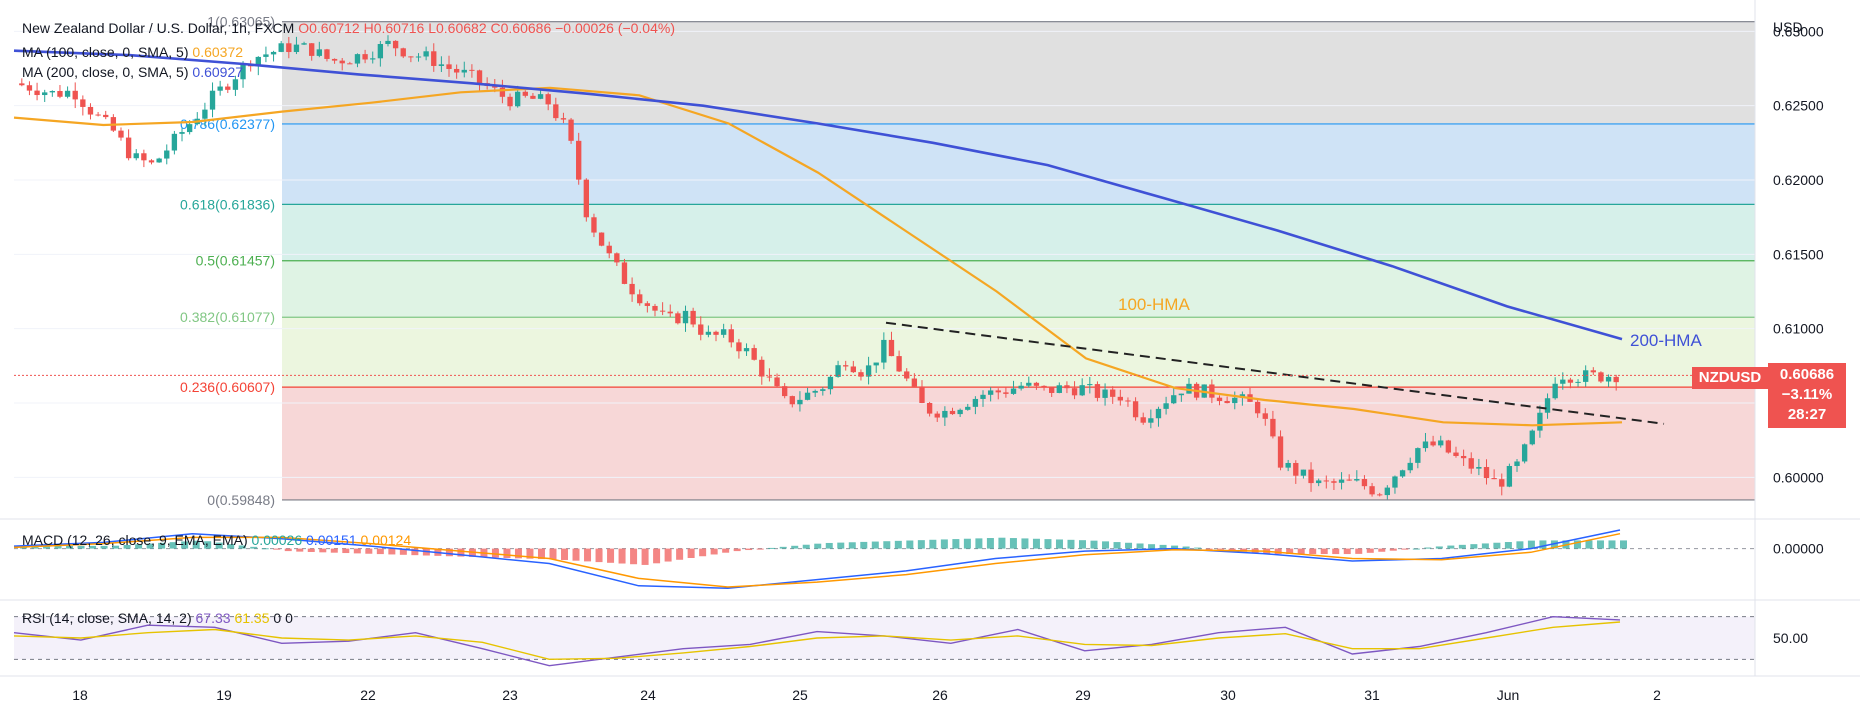 This screenshot has height=726, width=1860. Describe the element at coordinates (394, 28) in the screenshot. I see `high-value: H0.60716` at that location.